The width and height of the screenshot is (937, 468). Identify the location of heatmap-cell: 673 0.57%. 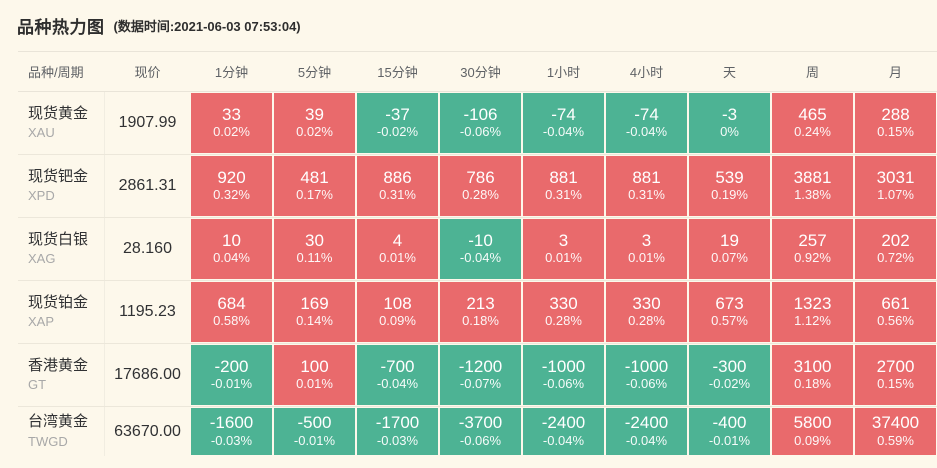
(729, 312).